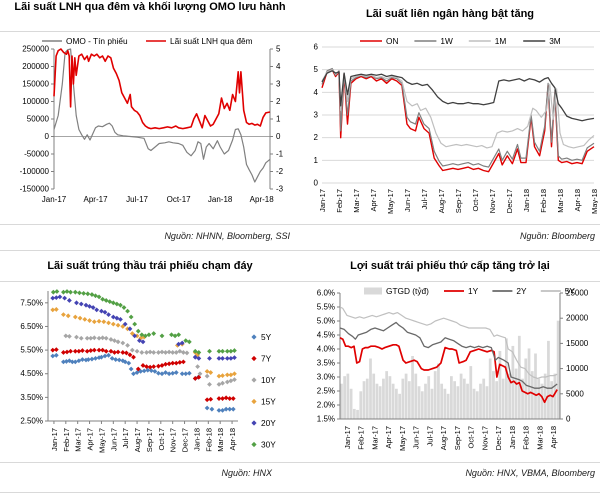 The width and height of the screenshot is (600, 499). Describe the element at coordinates (278, 101) in the screenshot. I see `svg-text: 2` at that location.